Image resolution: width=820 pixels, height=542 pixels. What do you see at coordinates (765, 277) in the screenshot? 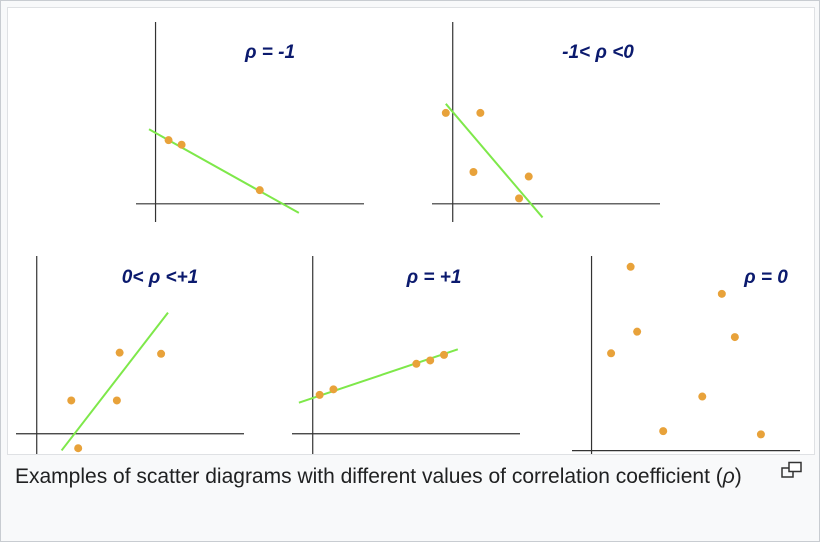
I see `plot-title: ρ = 0` at bounding box center [765, 277].